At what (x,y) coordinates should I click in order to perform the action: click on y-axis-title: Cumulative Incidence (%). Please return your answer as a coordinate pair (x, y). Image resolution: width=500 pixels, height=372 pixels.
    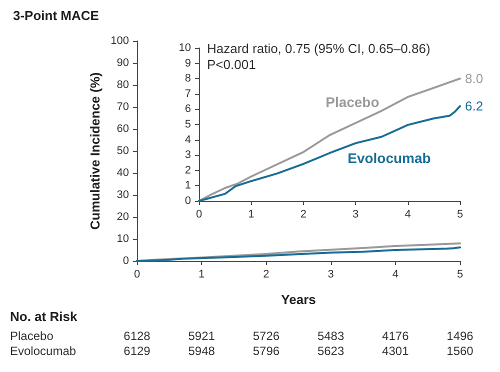
    Looking at the image, I should click on (95, 151).